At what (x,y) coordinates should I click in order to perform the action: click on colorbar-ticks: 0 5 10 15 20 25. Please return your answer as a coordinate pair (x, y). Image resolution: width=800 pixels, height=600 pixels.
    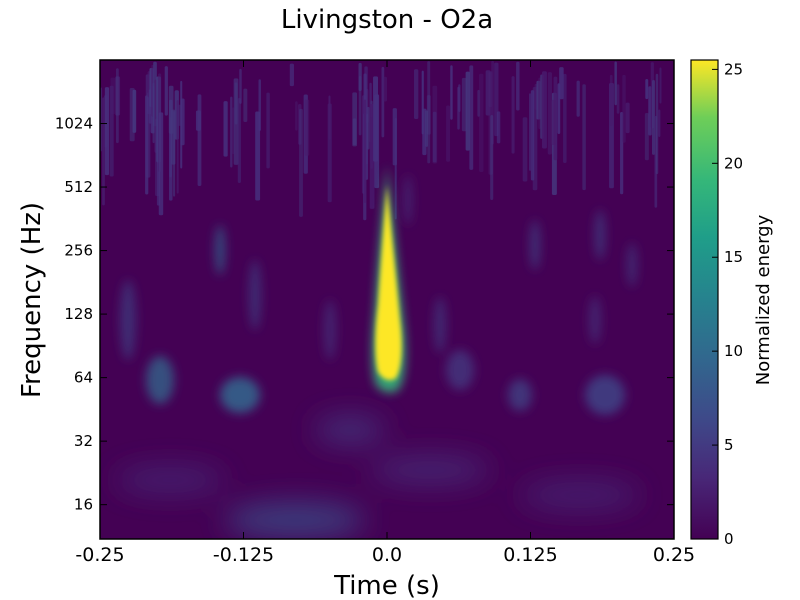
    Looking at the image, I should click on (727, 304).